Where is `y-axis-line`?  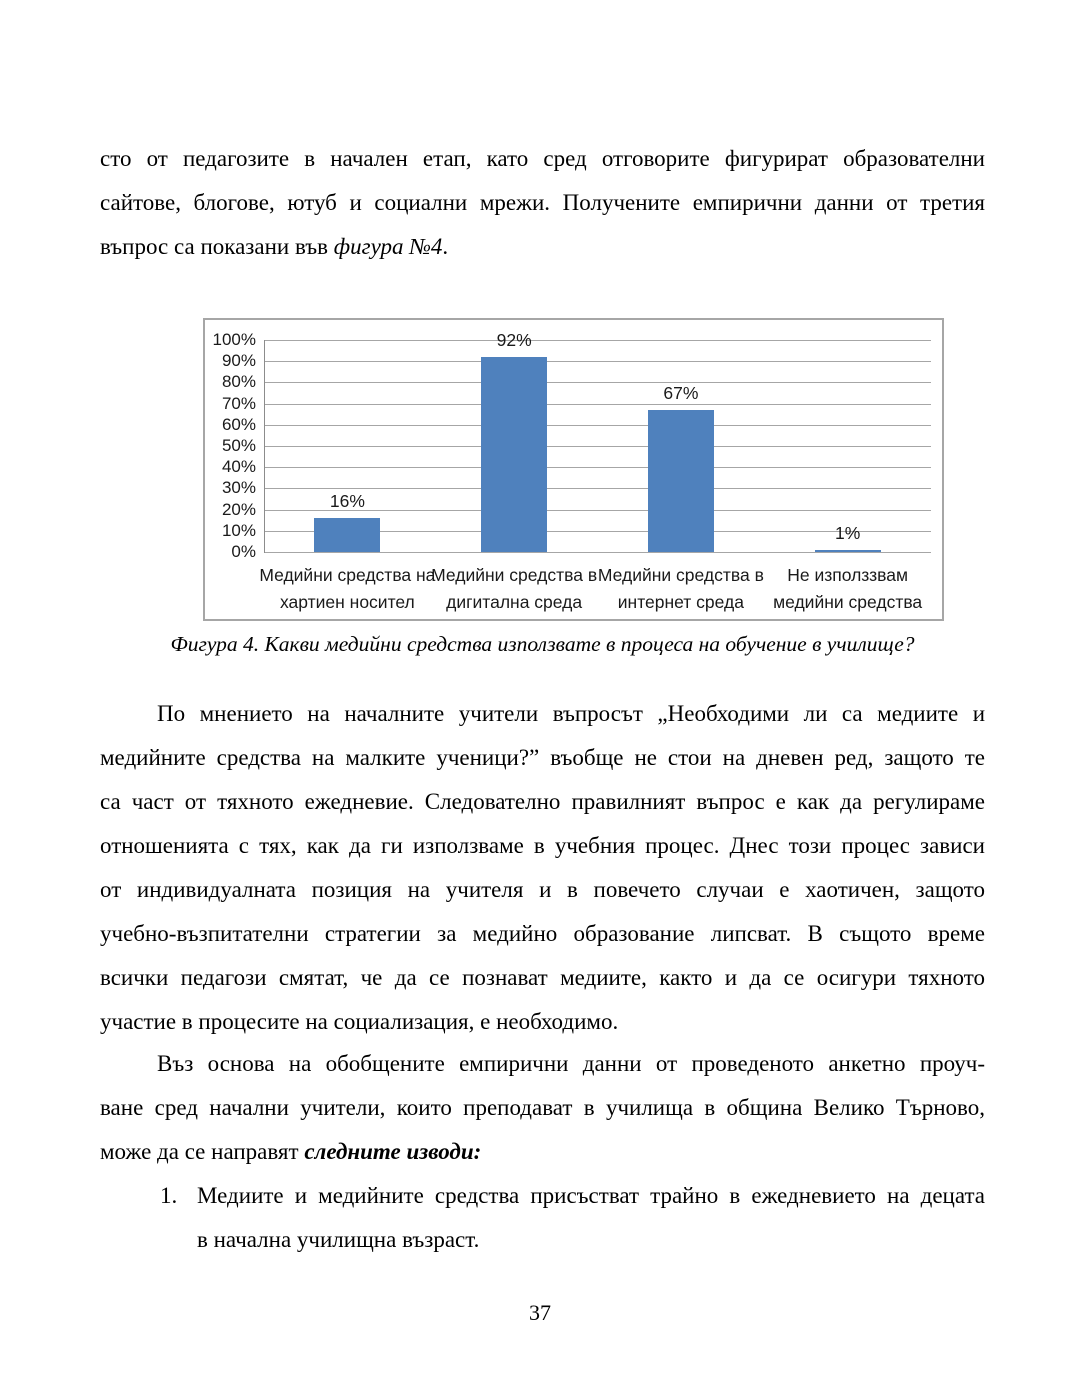
y-axis-line is located at coordinates (264, 446).